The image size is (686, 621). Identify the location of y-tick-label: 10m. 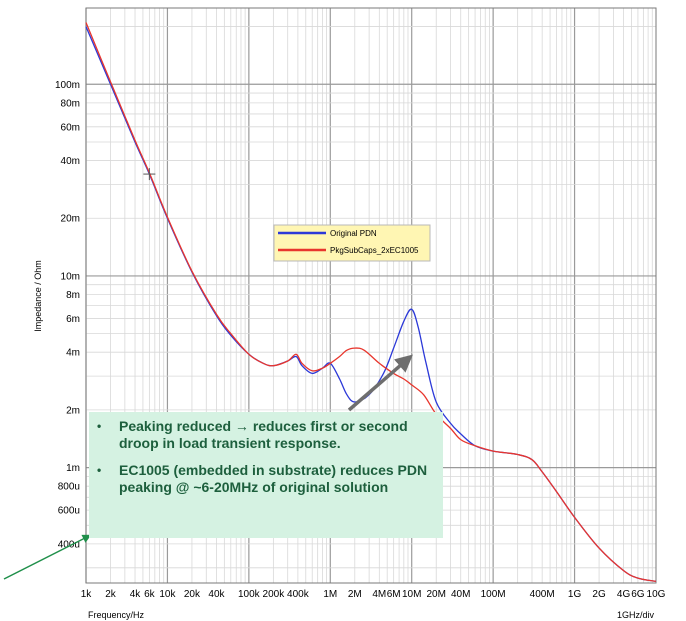
(70, 276).